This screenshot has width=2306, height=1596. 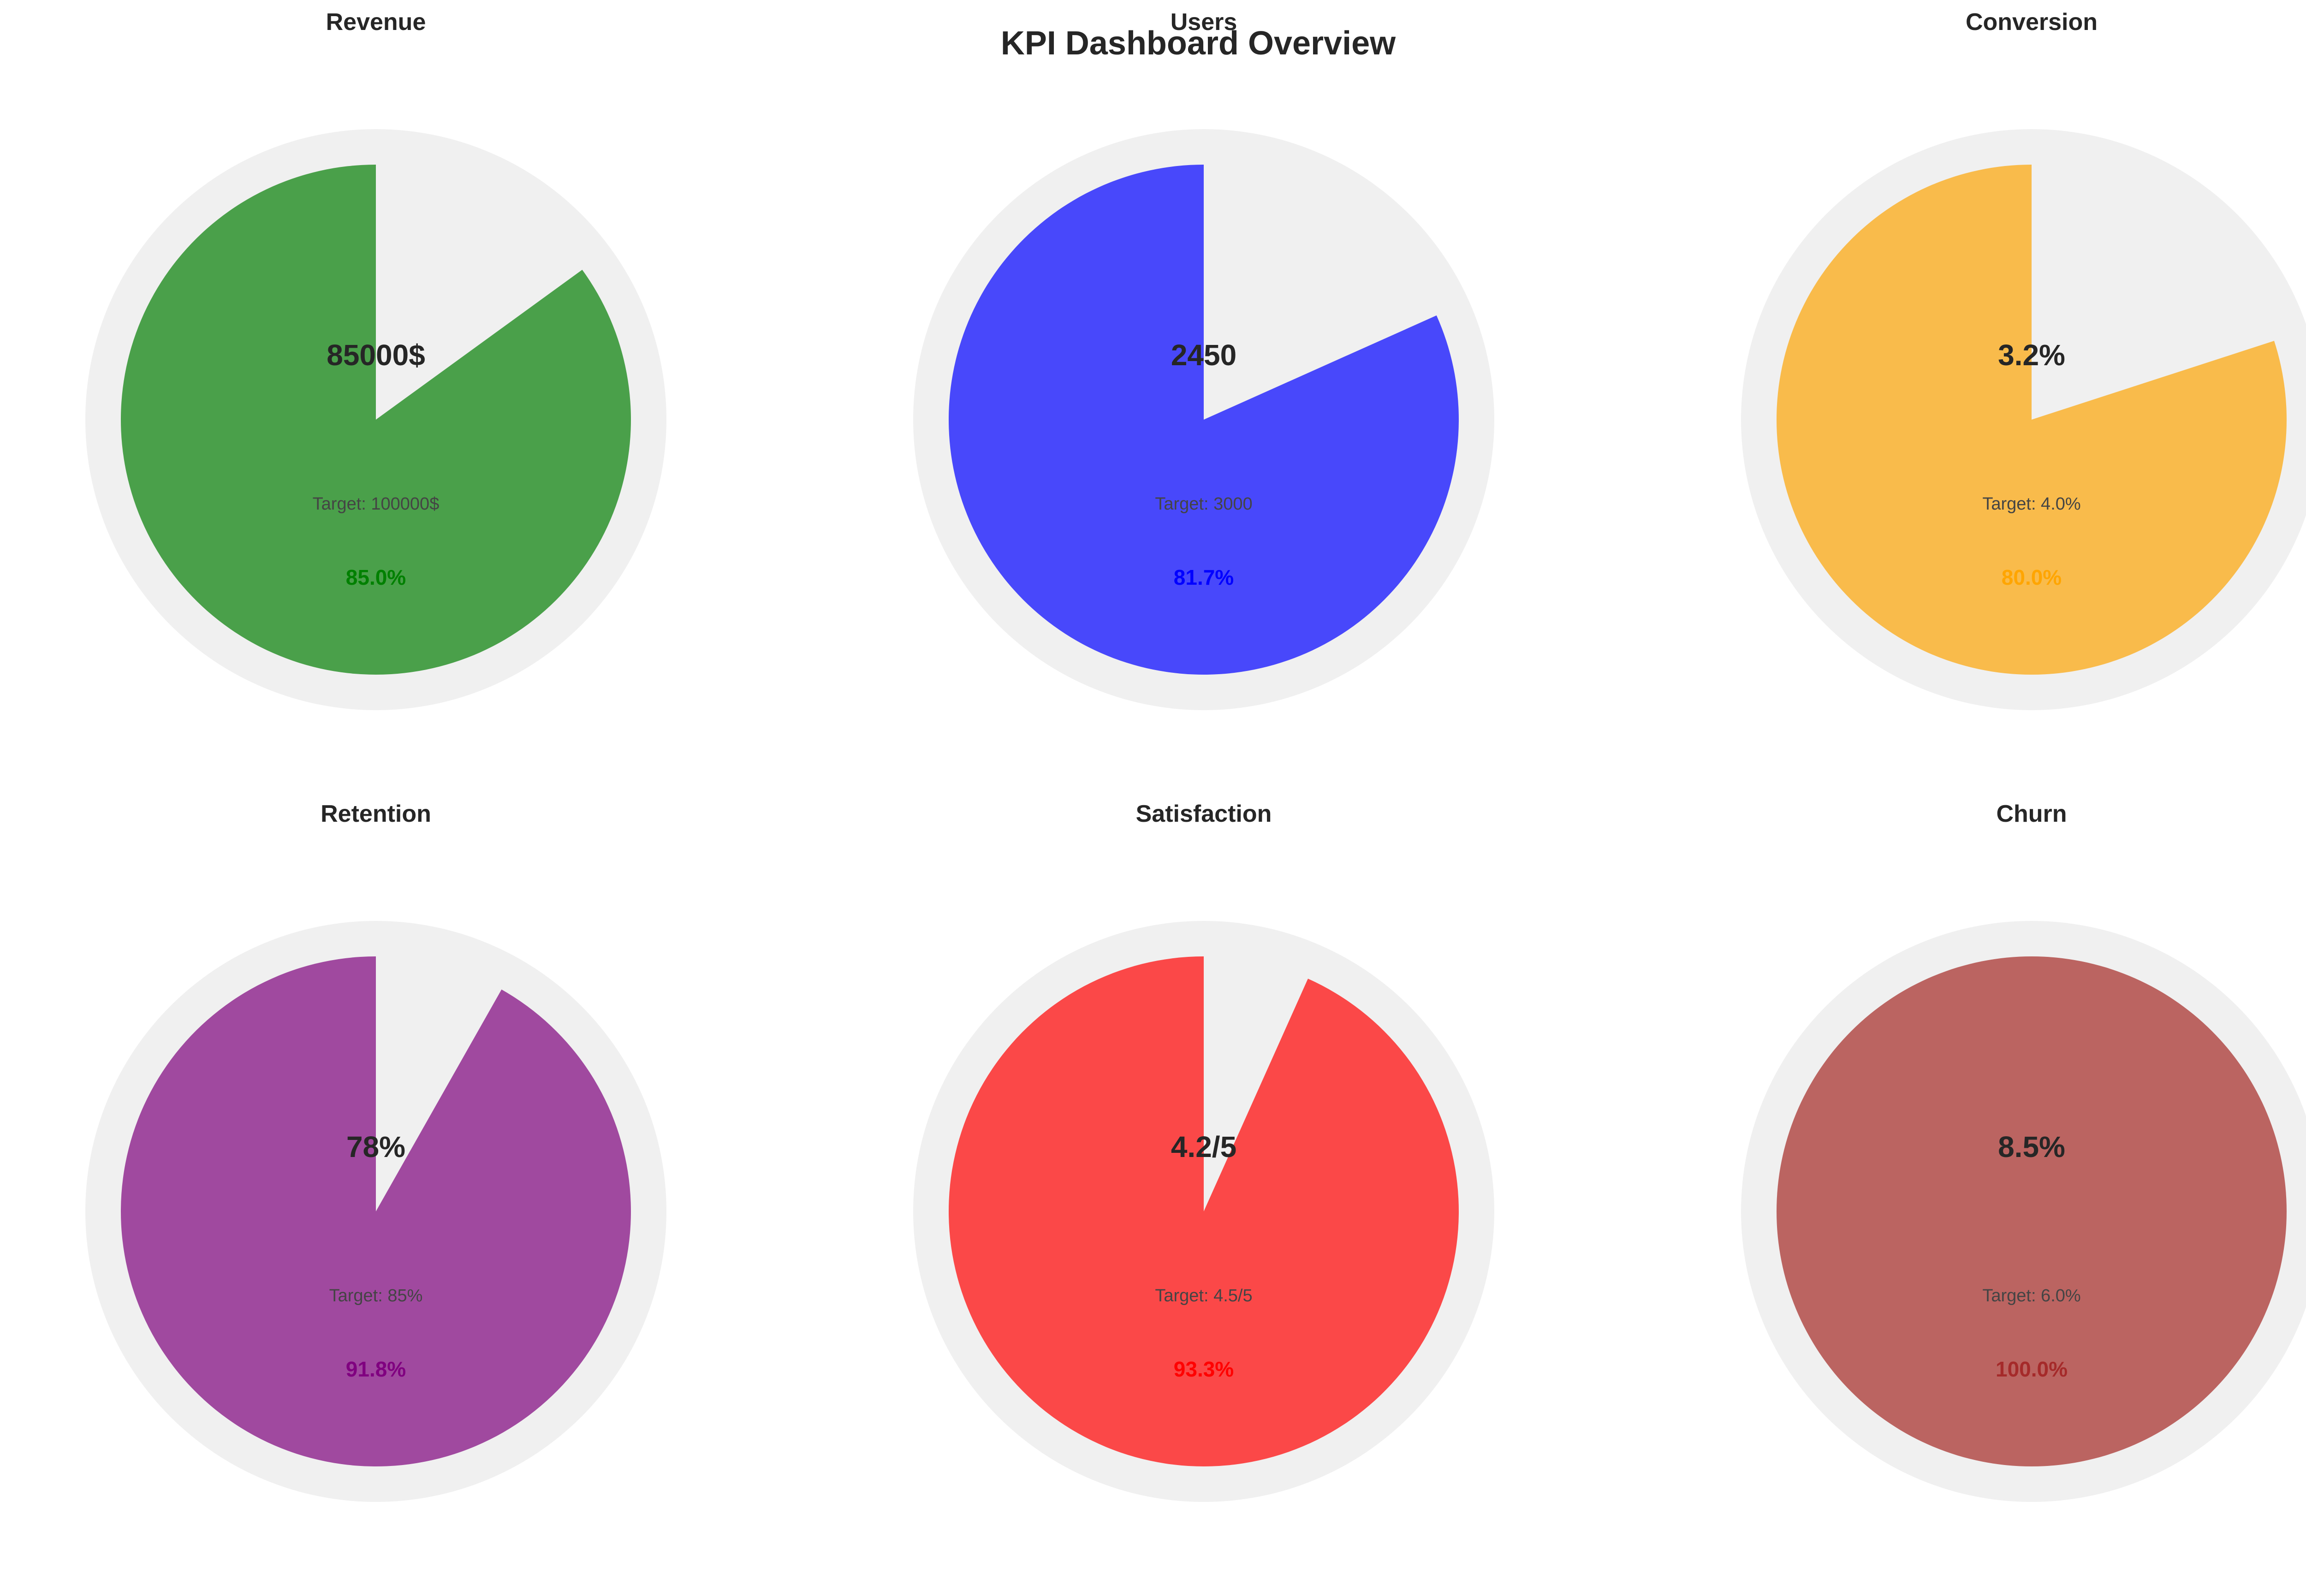 I want to click on kpi-percent-label: 81.7%, so click(x=1204, y=577).